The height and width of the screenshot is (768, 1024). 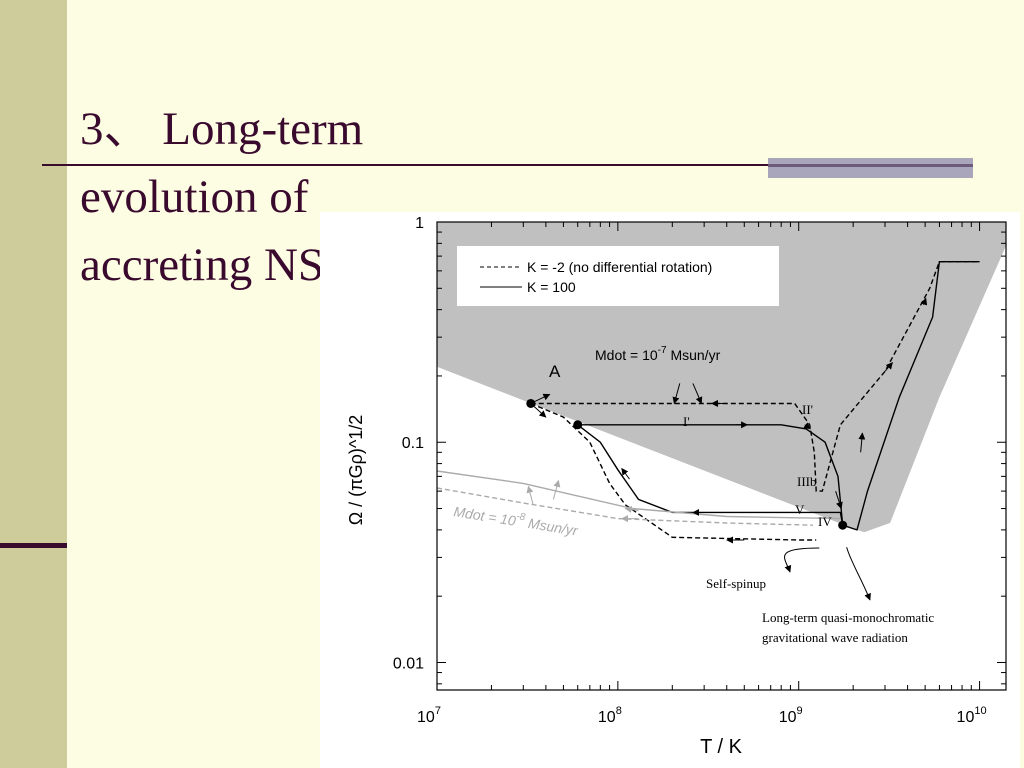 I want to click on mdot-high-prefix: Mdot = 10, so click(x=626, y=355).